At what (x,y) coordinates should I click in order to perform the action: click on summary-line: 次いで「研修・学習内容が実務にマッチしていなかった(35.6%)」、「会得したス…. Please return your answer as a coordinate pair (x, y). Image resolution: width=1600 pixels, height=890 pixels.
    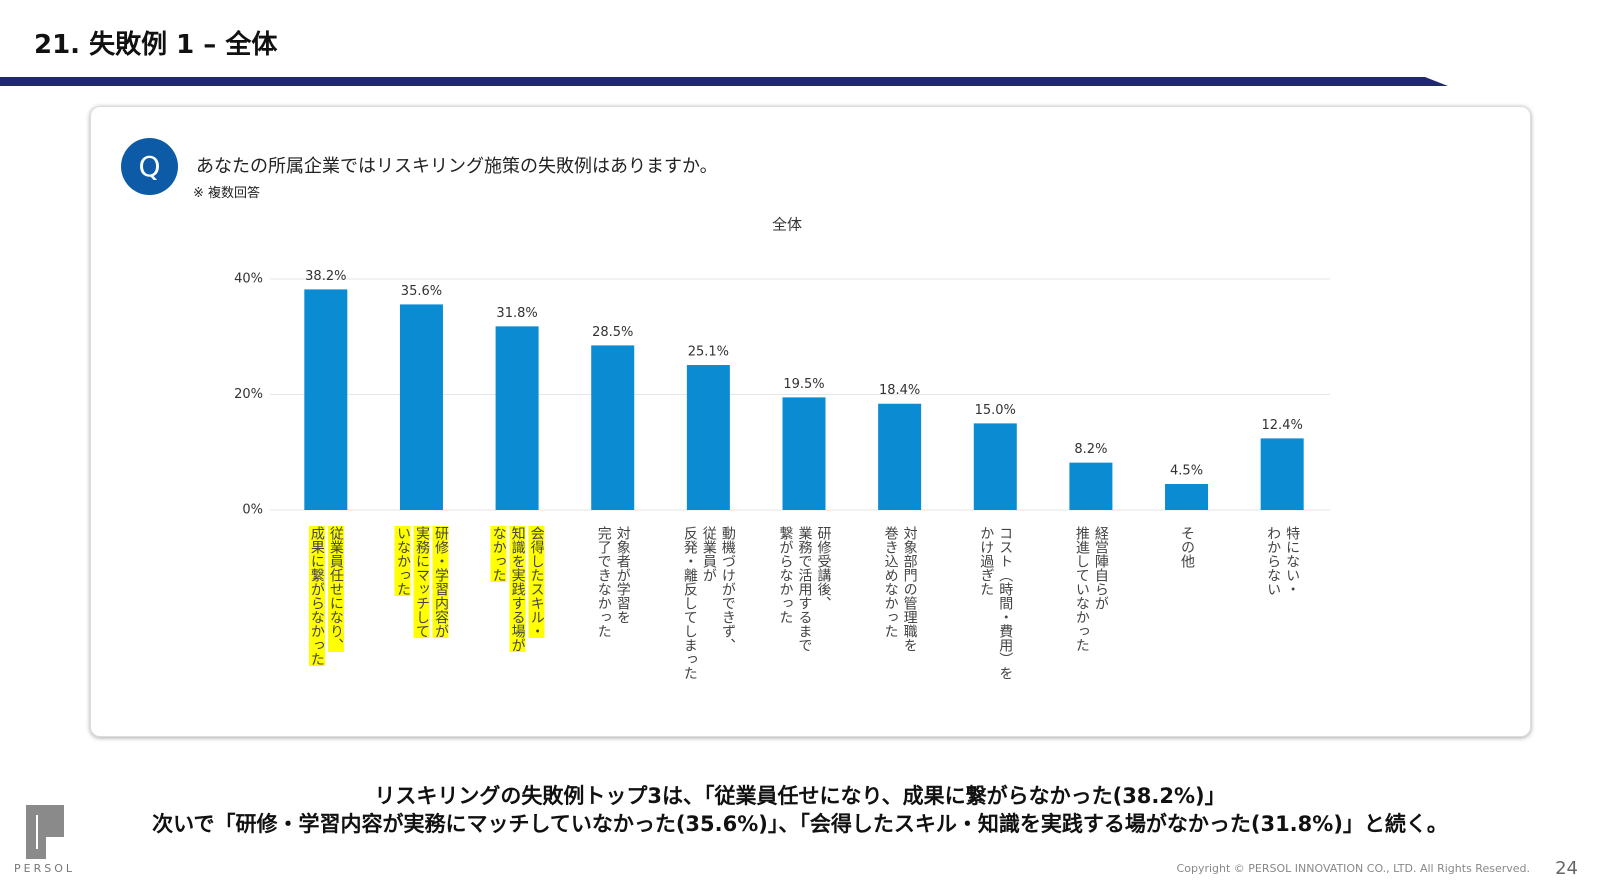
    Looking at the image, I should click on (800, 824).